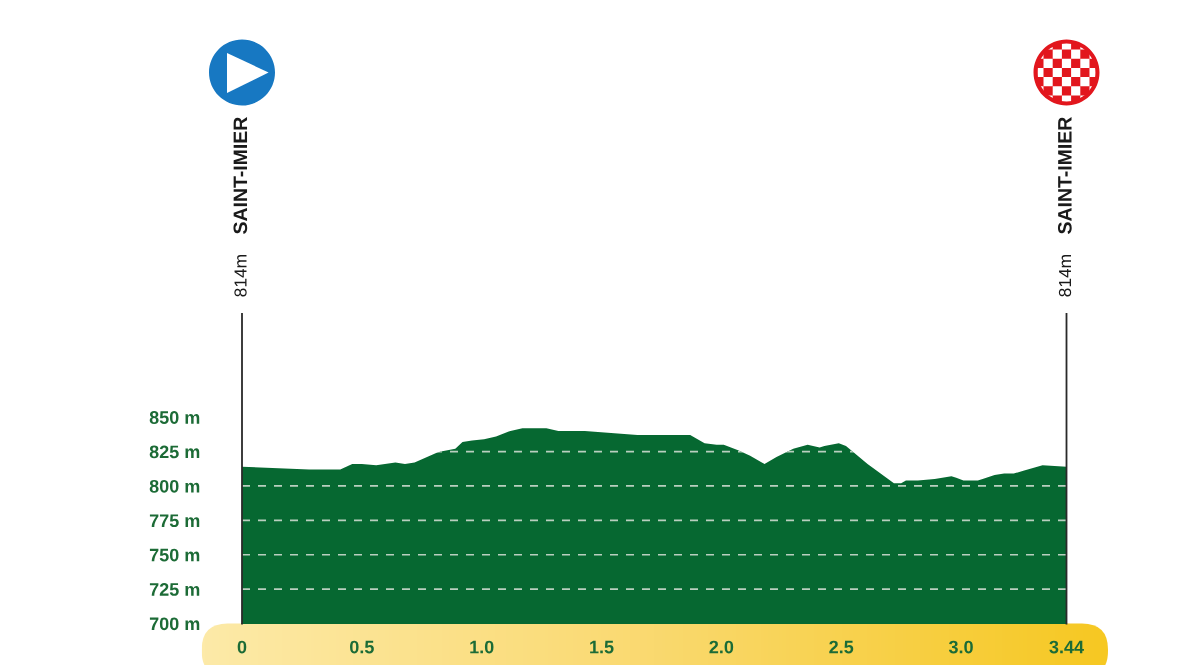  Describe the element at coordinates (174, 417) in the screenshot. I see `y-tick-label: 850 m` at that location.